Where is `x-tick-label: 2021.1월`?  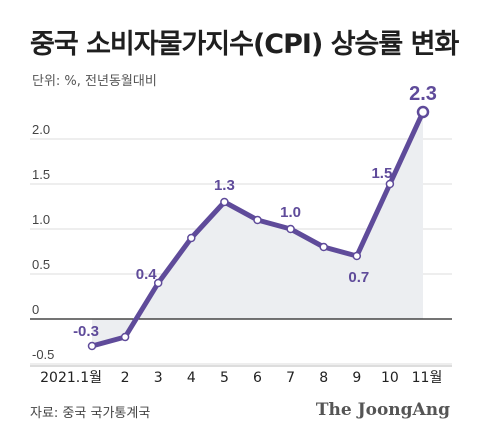
x-tick-label: 2021.1월 is located at coordinates (71, 378).